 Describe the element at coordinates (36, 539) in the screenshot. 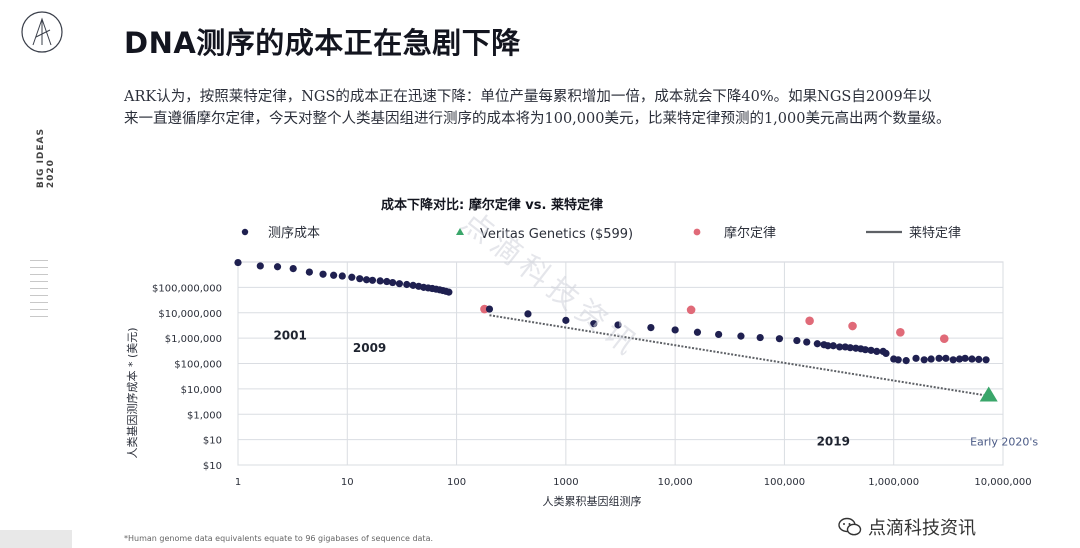

I see `corner-tab` at that location.